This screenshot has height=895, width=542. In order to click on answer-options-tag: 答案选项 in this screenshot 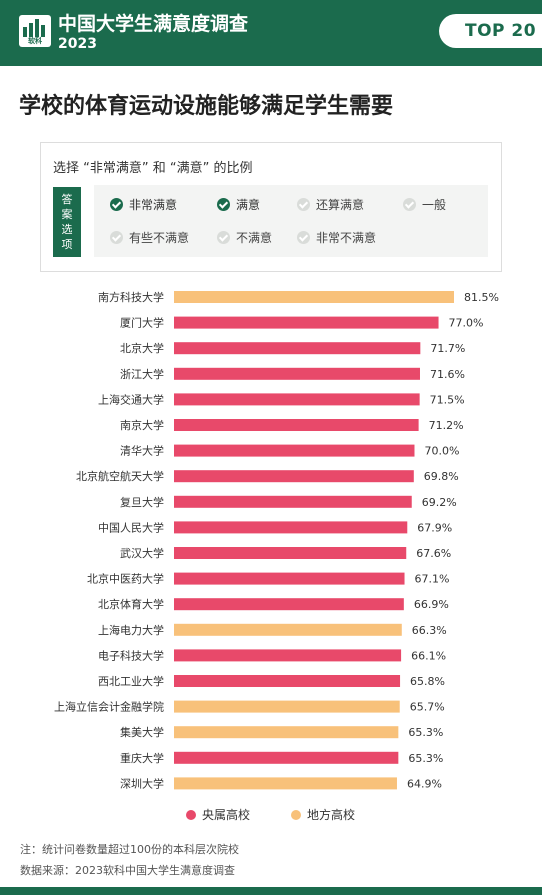, I will do `click(67, 222)`.